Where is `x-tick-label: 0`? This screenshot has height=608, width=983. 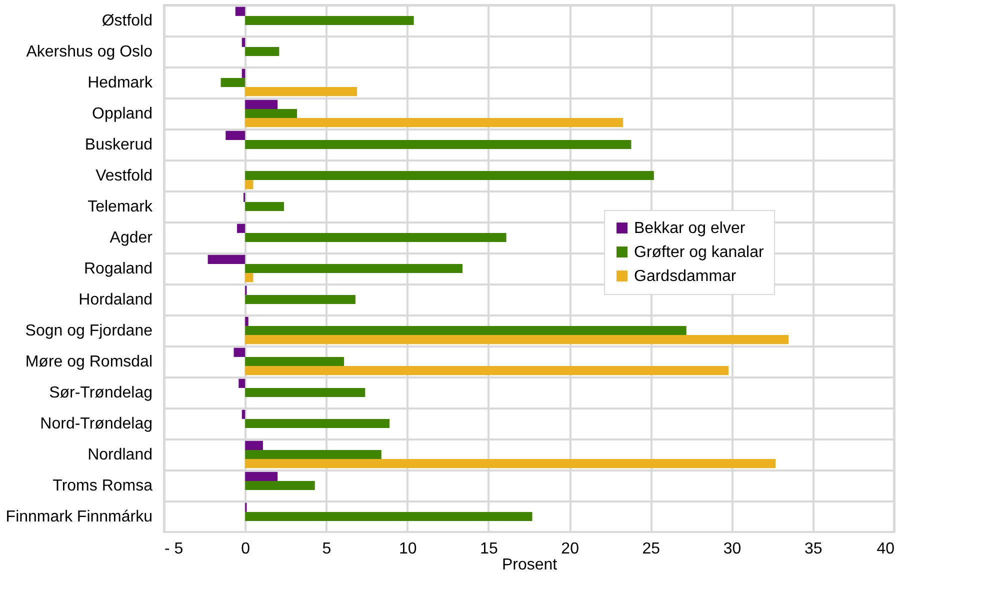
x-tick-label: 0 is located at coordinates (245, 549).